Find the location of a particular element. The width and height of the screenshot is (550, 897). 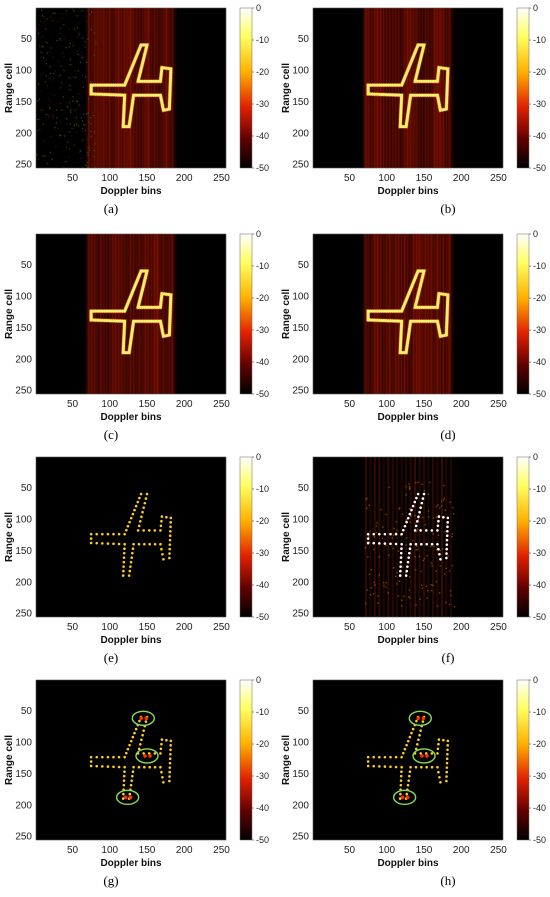

plot-area is located at coordinates (408, 537).